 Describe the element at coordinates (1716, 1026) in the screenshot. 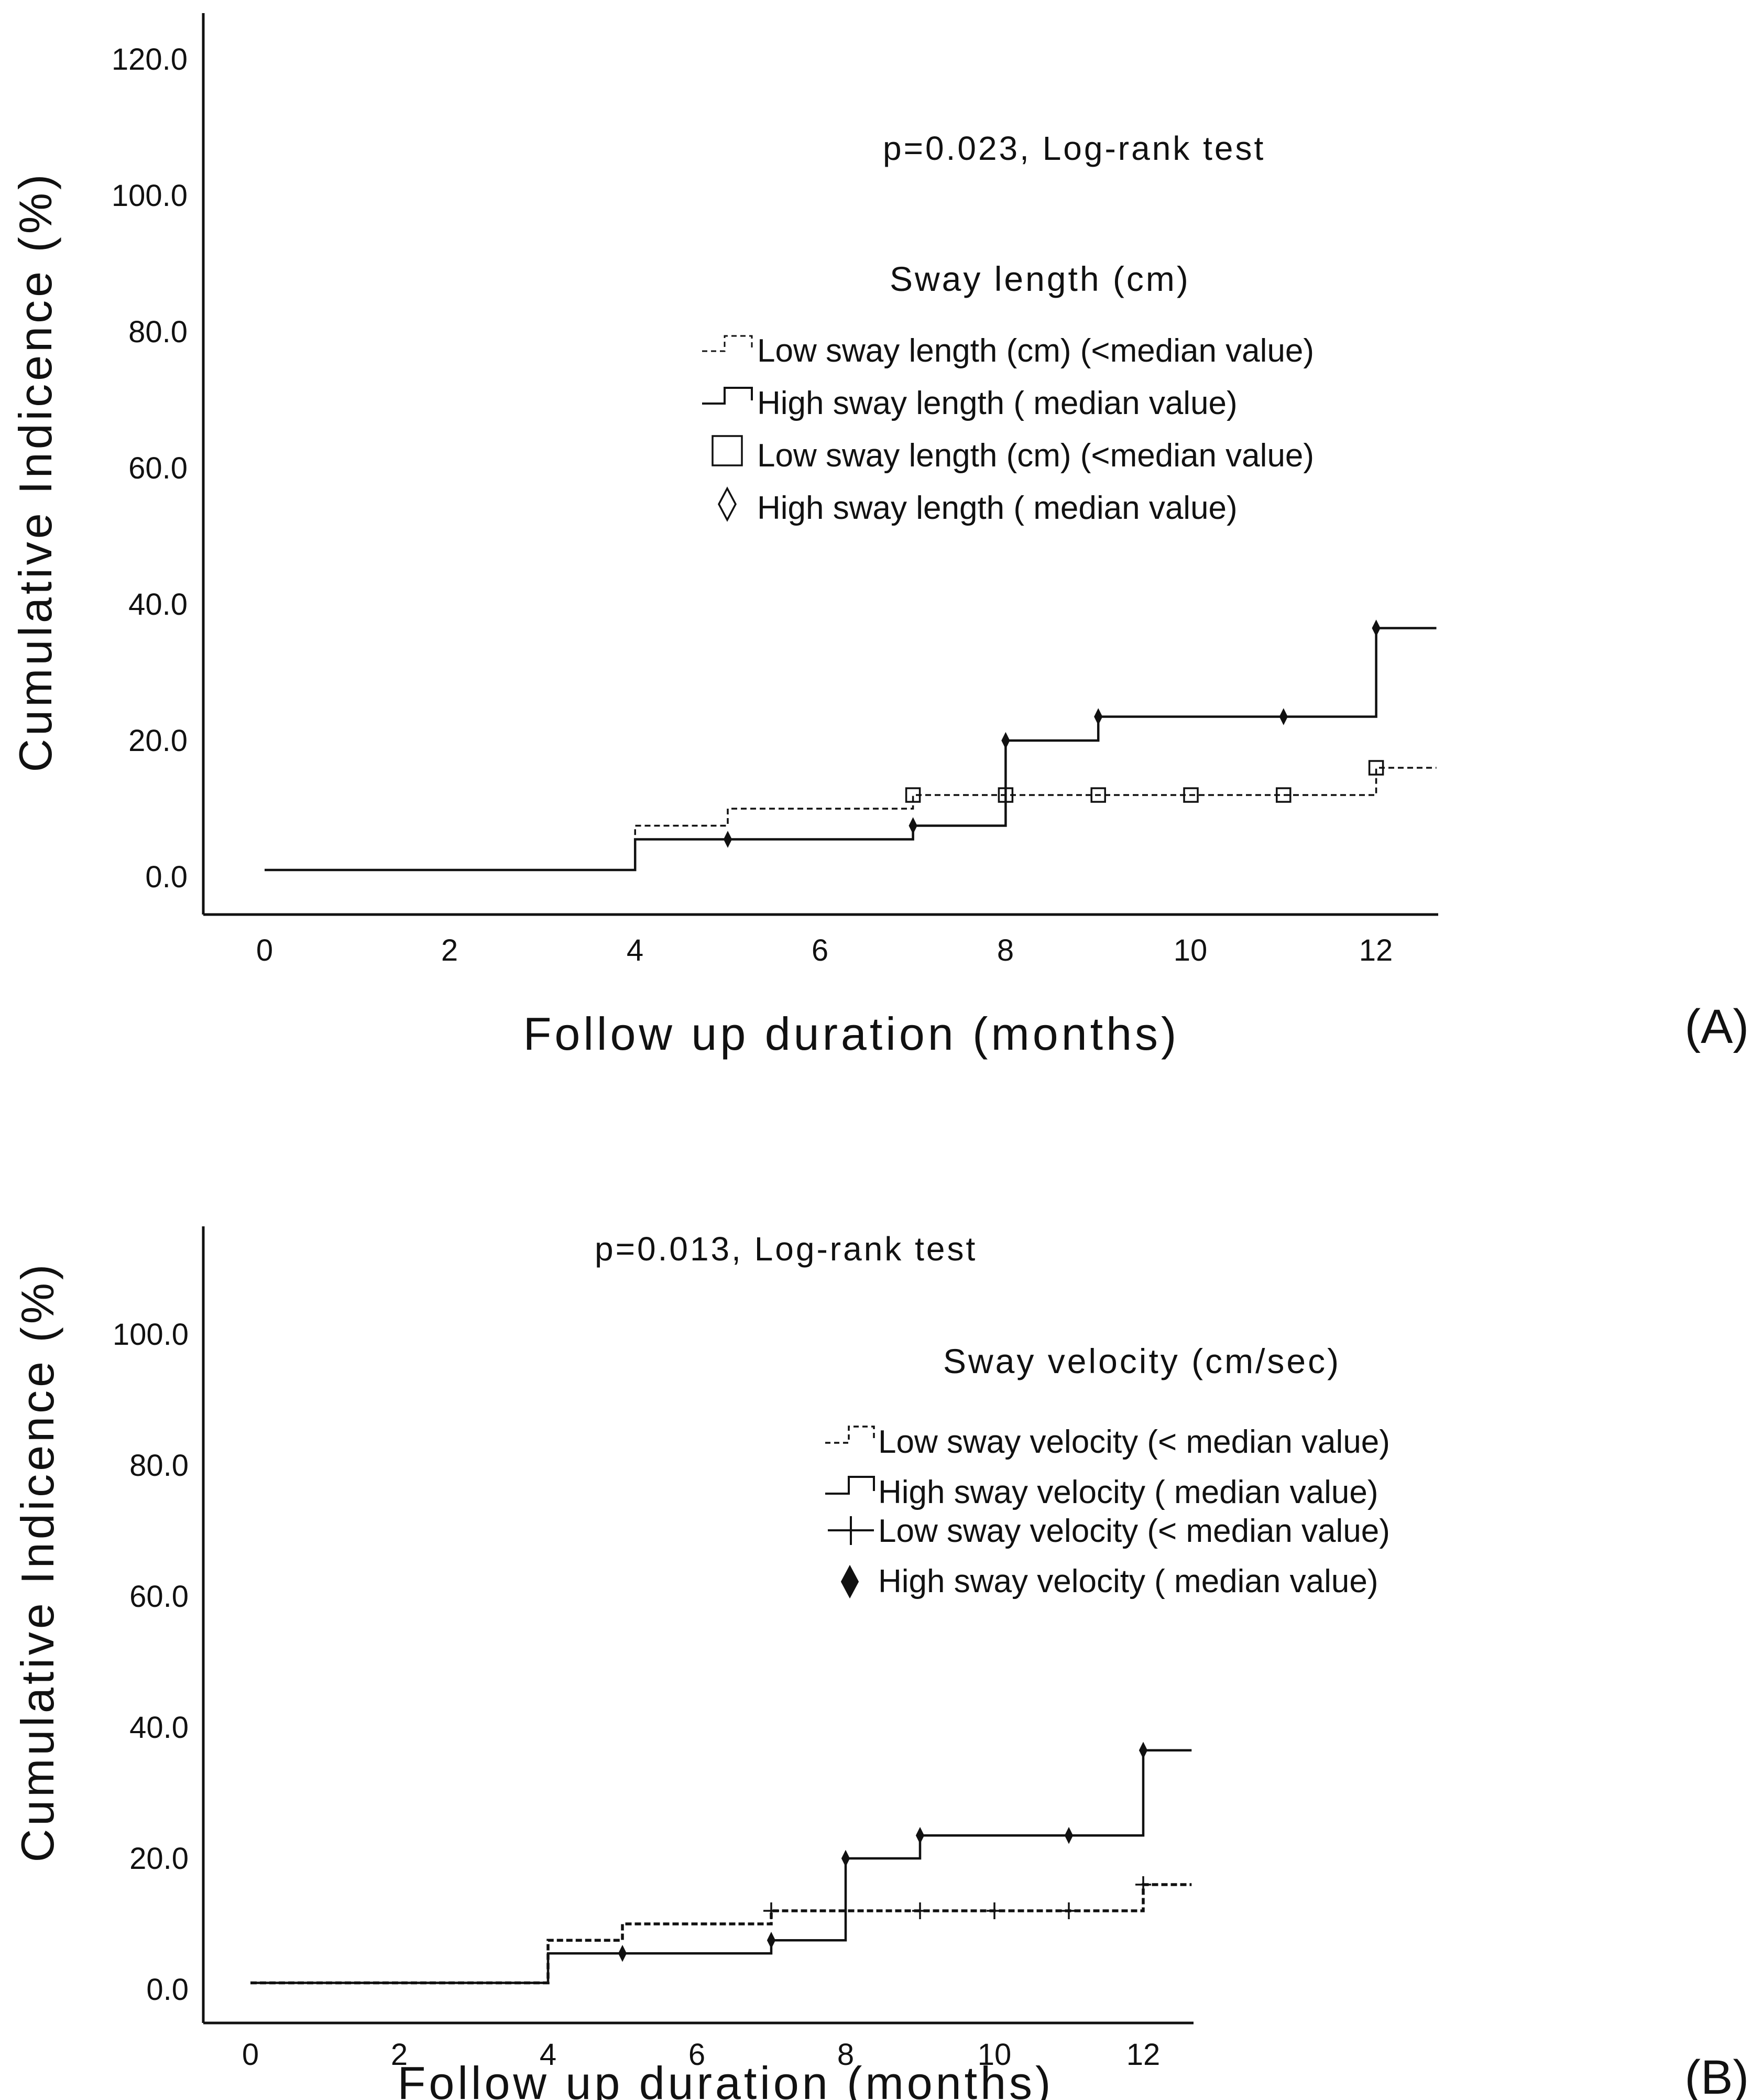

I see `panel-label-a: (A)` at that location.